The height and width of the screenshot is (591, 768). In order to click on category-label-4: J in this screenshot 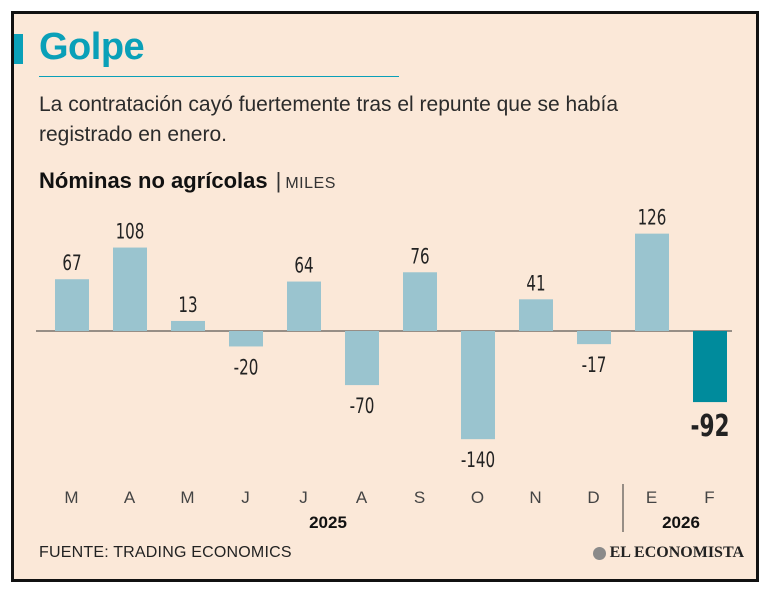, I will do `click(246, 497)`.